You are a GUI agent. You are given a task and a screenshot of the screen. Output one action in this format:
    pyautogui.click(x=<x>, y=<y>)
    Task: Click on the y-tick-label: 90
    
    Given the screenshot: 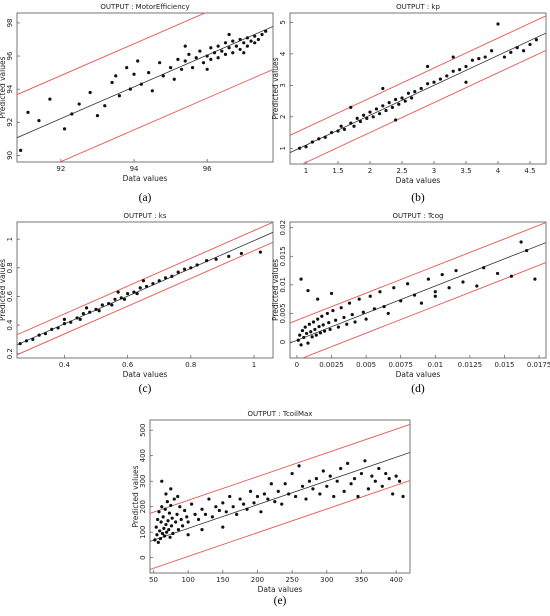 What is the action you would take?
    pyautogui.click(x=10, y=155)
    